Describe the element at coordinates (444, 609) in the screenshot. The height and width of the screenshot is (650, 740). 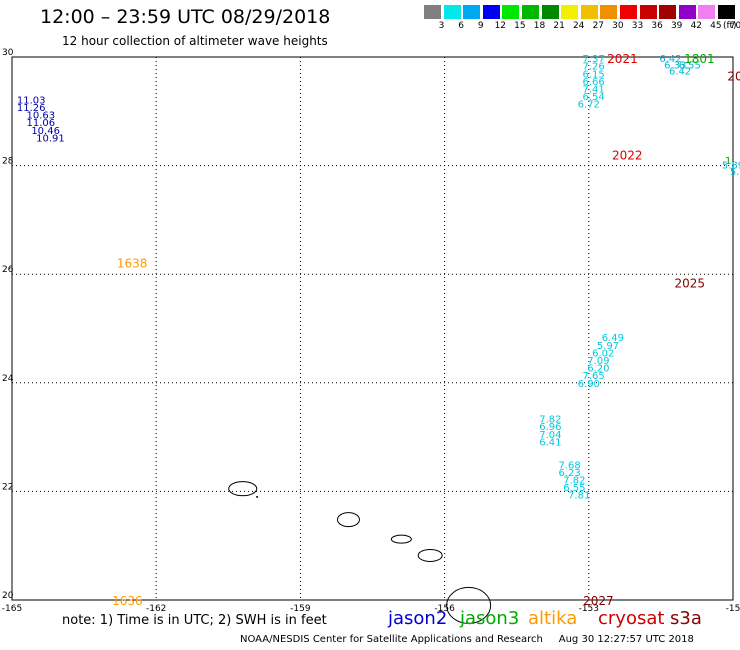
I see `x-tick-label: -156` at that location.